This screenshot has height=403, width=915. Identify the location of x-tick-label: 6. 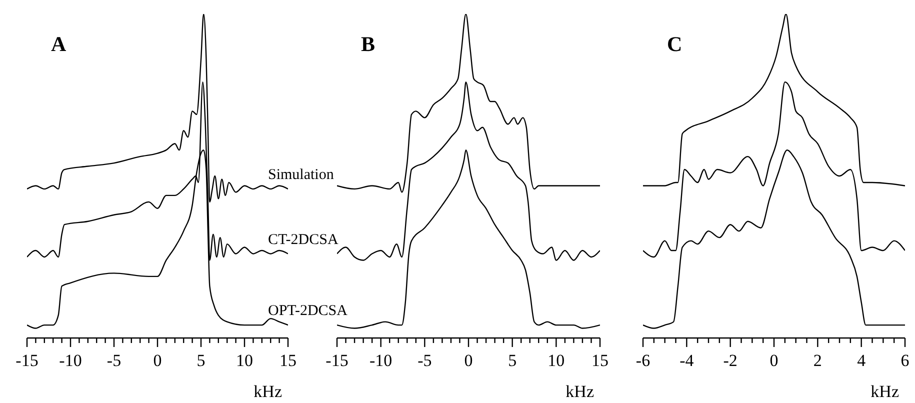
(905, 360).